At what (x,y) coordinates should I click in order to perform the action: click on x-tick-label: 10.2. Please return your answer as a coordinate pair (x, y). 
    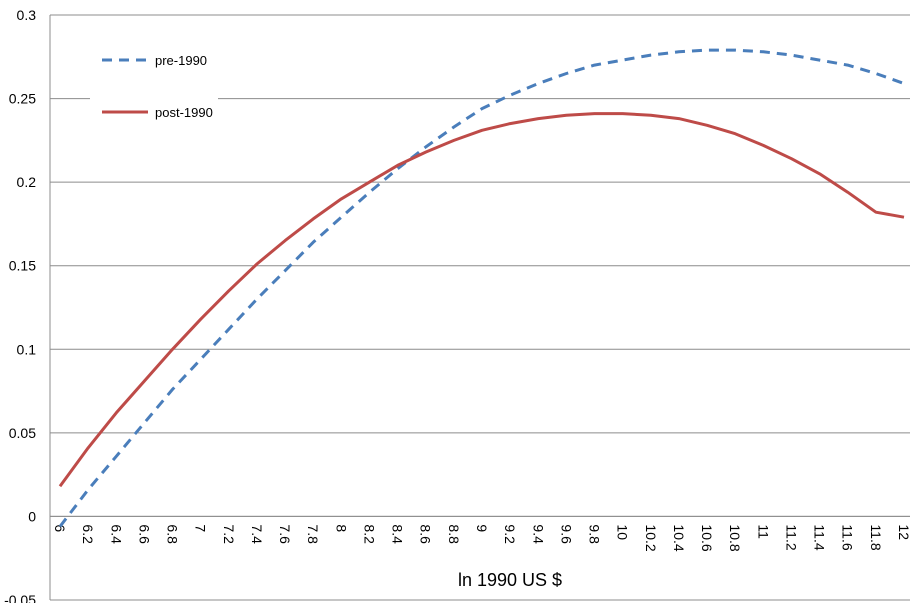
    Looking at the image, I should click on (651, 537).